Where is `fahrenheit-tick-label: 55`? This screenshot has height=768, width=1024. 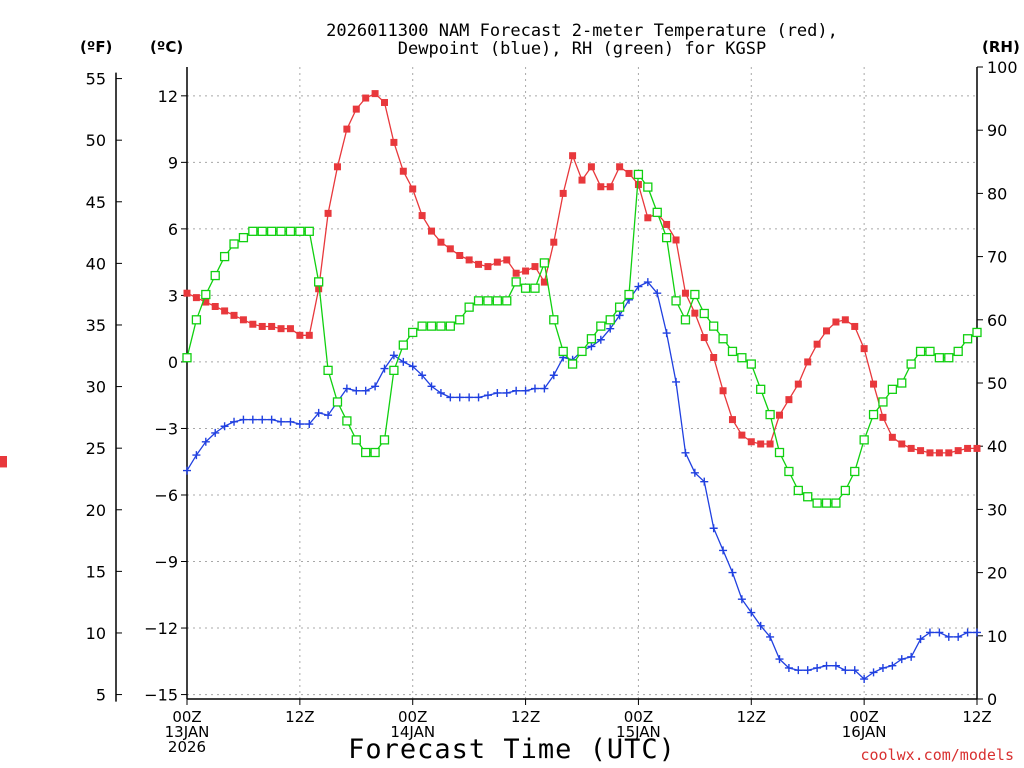 fahrenheit-tick-label: 55 is located at coordinates (96, 79).